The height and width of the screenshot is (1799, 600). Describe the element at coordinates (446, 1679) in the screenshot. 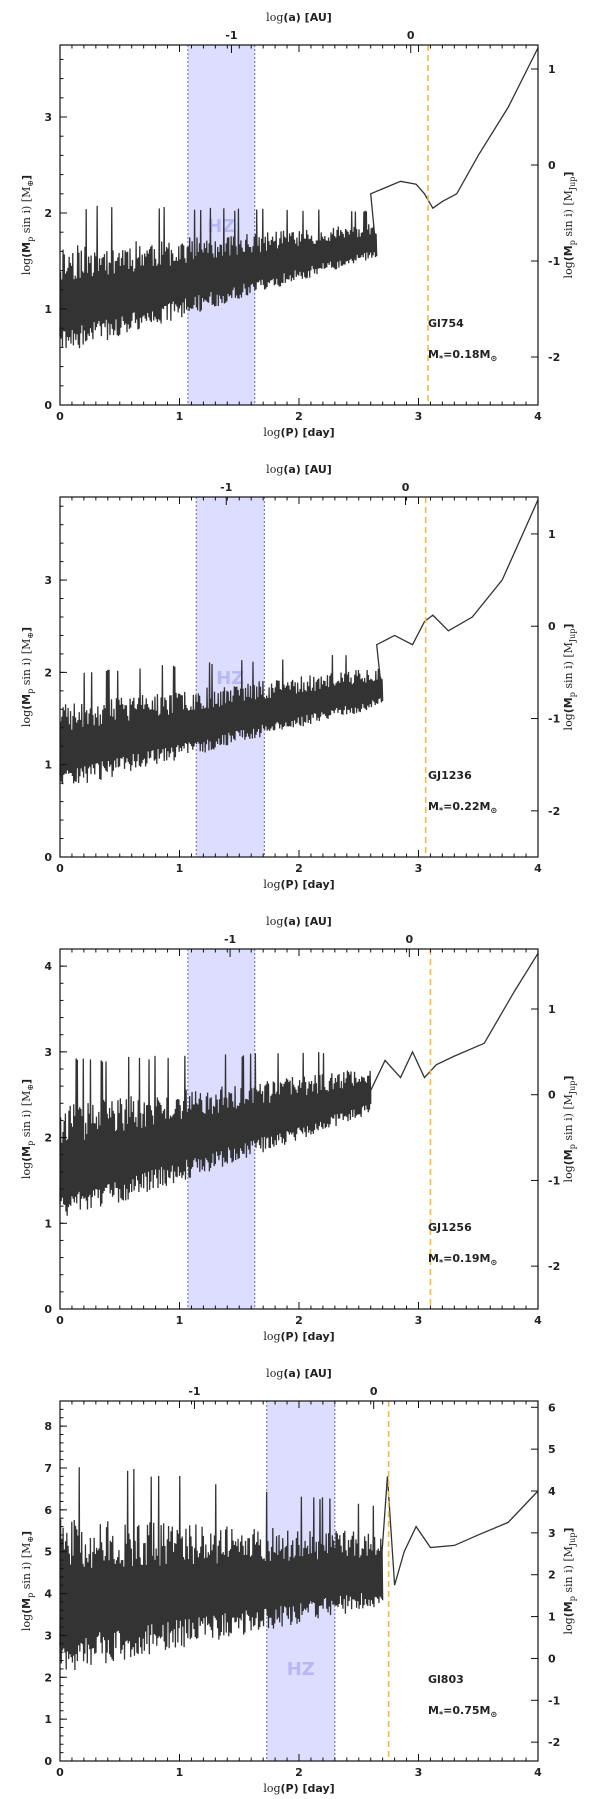

I see `star-name: Gl803` at that location.